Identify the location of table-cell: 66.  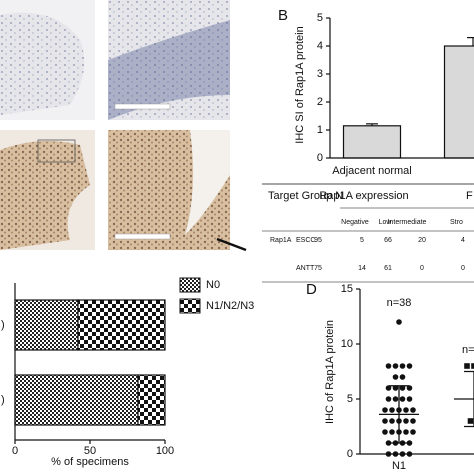
(388, 240).